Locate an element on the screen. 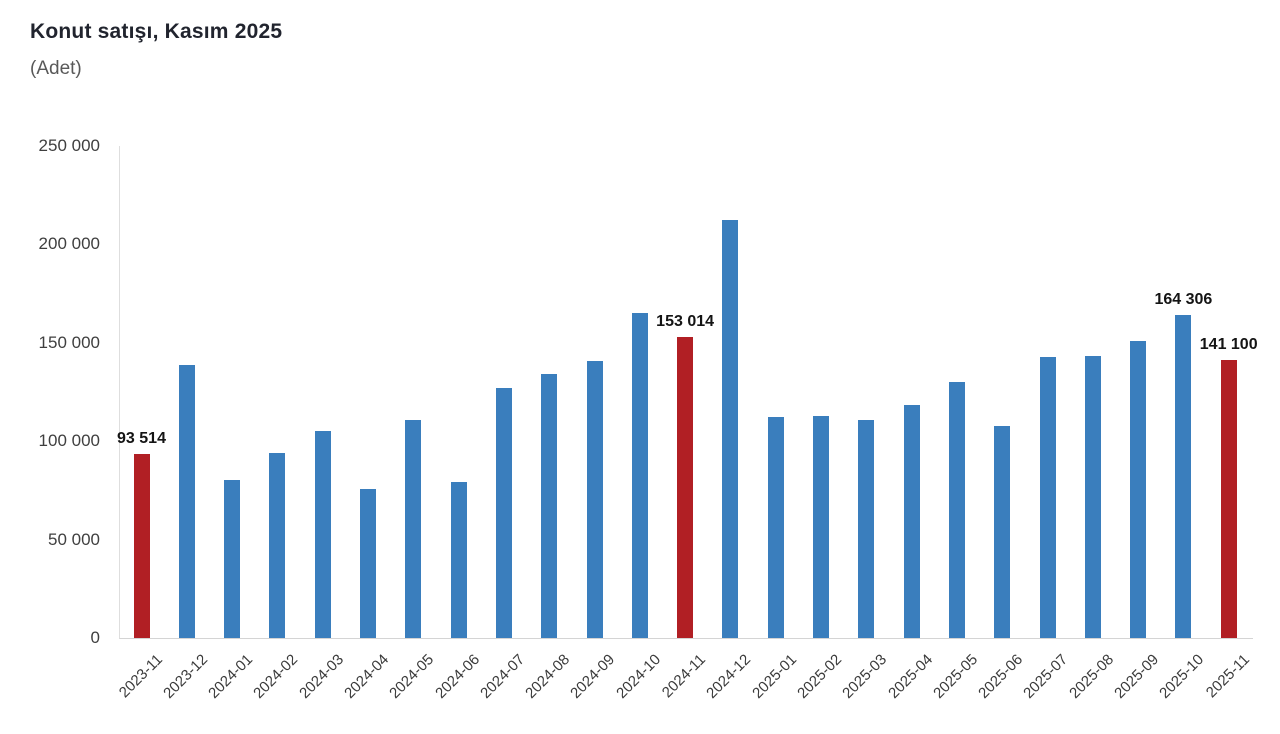  y-tick-250000: 250 000 is located at coordinates (69, 145).